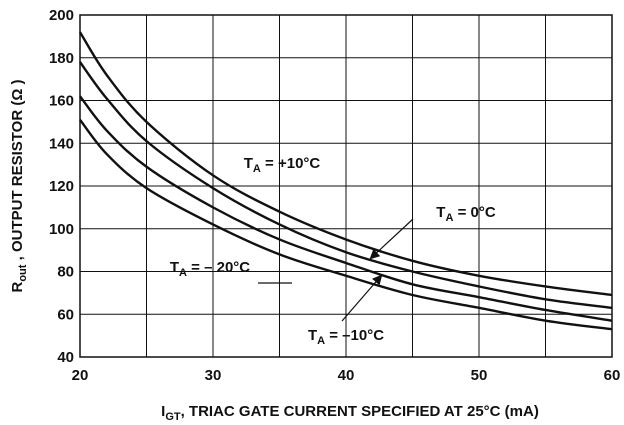  What do you see at coordinates (362, 298) in the screenshot?
I see `annotation-arrow-minus-10c` at bounding box center [362, 298].